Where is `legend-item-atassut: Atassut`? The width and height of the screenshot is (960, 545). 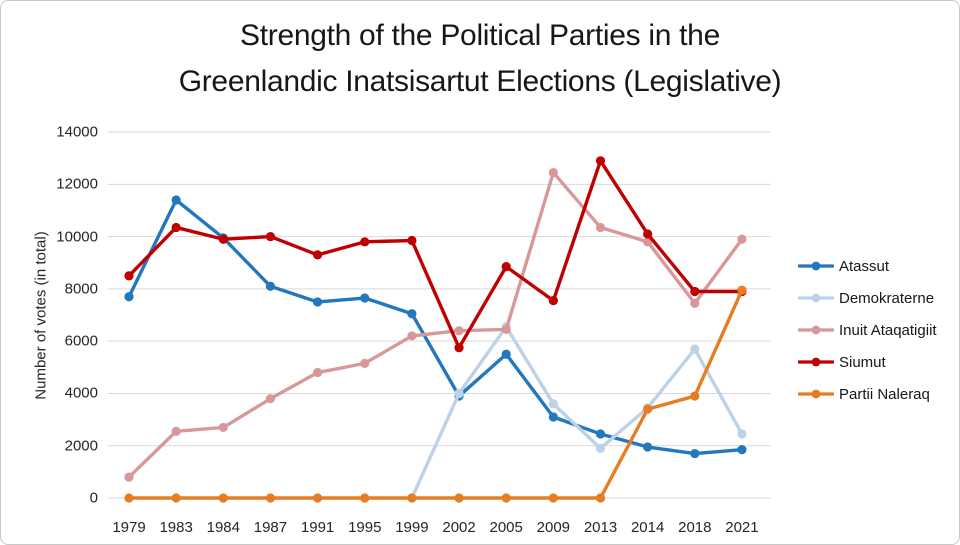 legend-item-atassut: Atassut is located at coordinates (867, 266).